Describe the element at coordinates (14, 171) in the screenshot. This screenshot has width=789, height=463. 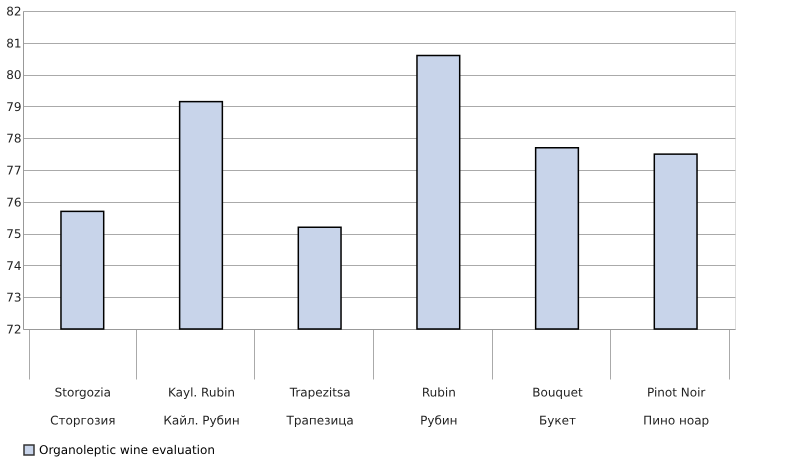
I see `y-tick-label: 77` at that location.